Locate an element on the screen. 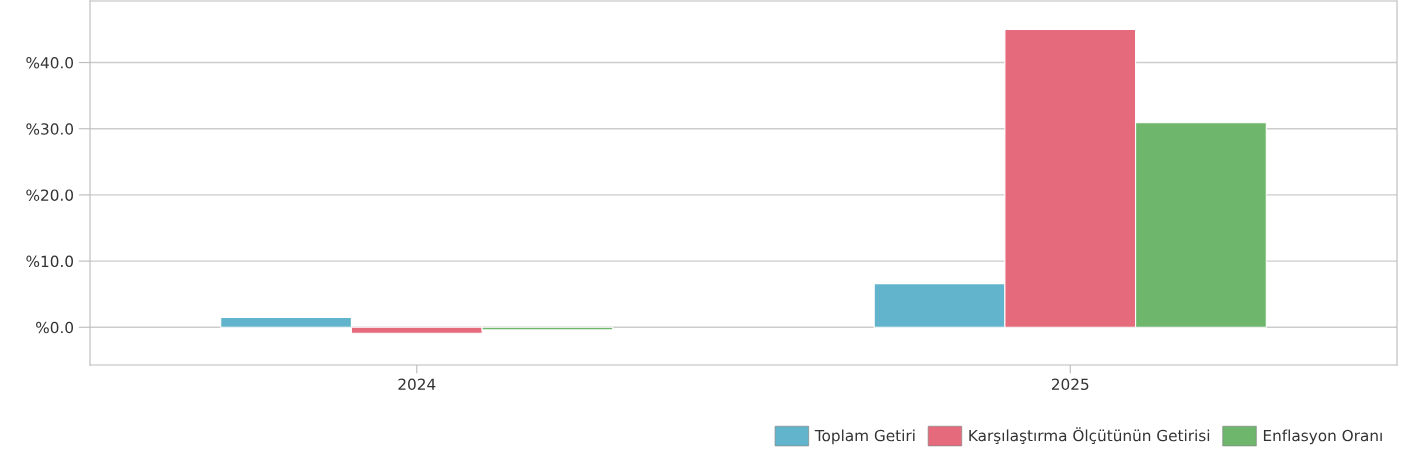 This screenshot has width=1419, height=466. y-tick-label: %10.0 is located at coordinates (50, 261).